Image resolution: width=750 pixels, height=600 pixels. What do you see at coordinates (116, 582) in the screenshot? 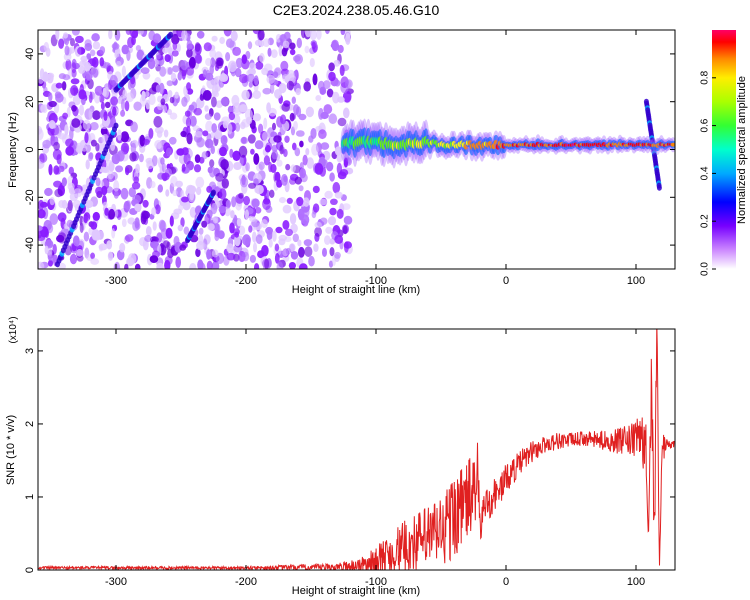
I see `x-tick-label: -300` at bounding box center [116, 582].